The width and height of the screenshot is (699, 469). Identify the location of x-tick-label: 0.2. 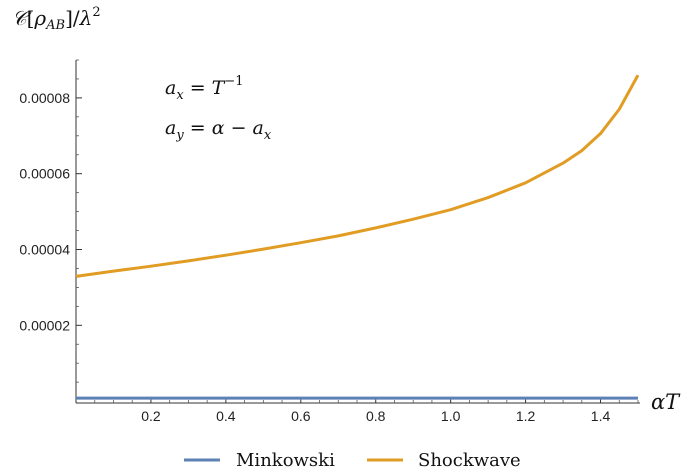
(151, 416).